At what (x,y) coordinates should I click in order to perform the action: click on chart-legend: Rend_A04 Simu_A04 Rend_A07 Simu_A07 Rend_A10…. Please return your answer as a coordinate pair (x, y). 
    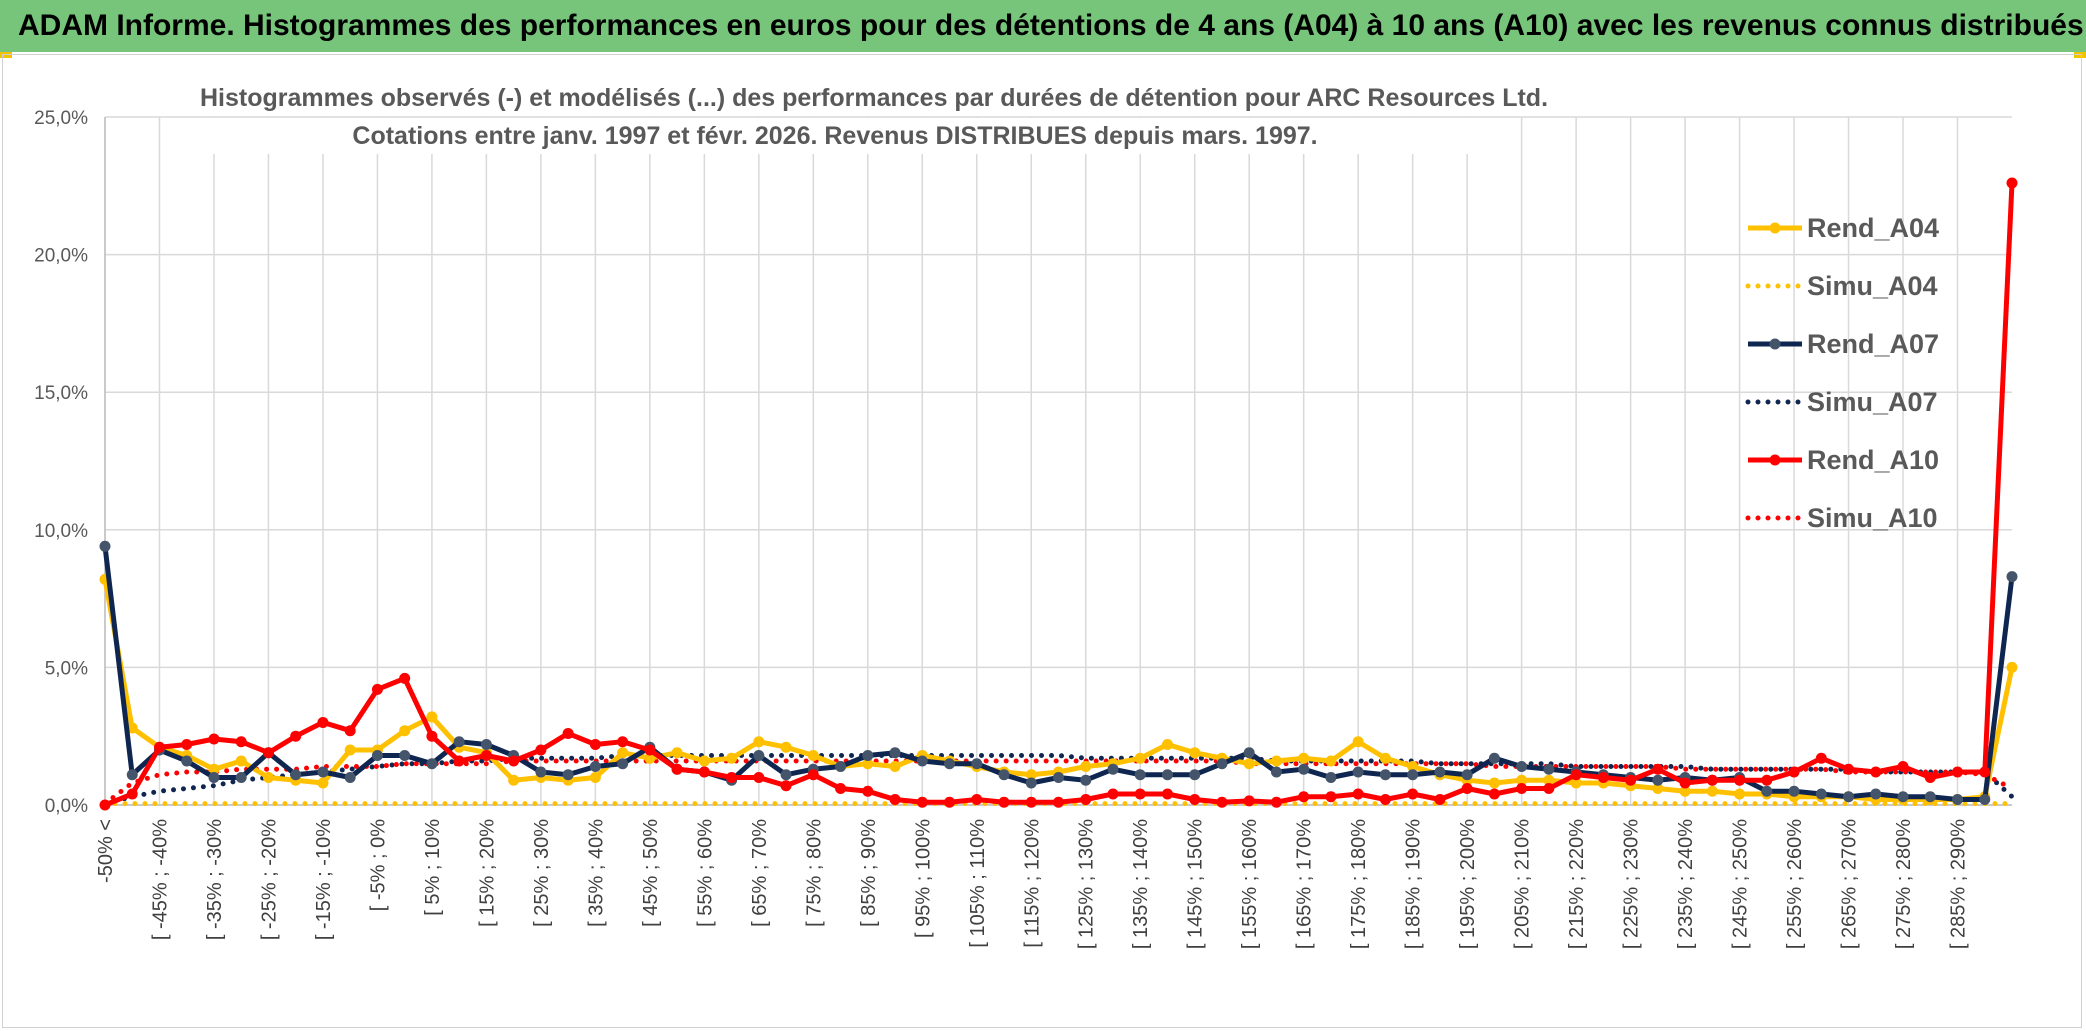
    Looking at the image, I should click on (1837, 384).